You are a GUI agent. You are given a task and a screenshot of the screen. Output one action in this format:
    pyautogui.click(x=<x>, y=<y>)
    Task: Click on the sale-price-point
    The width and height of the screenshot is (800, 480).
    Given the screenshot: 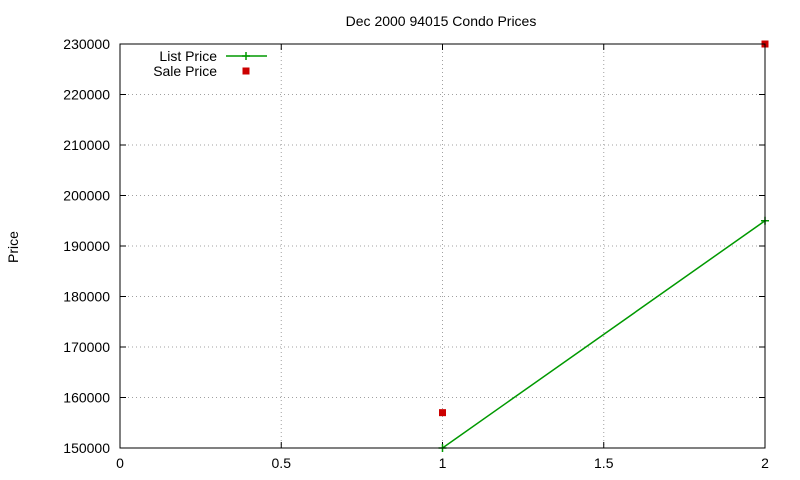 What is the action you would take?
    pyautogui.click(x=442, y=413)
    